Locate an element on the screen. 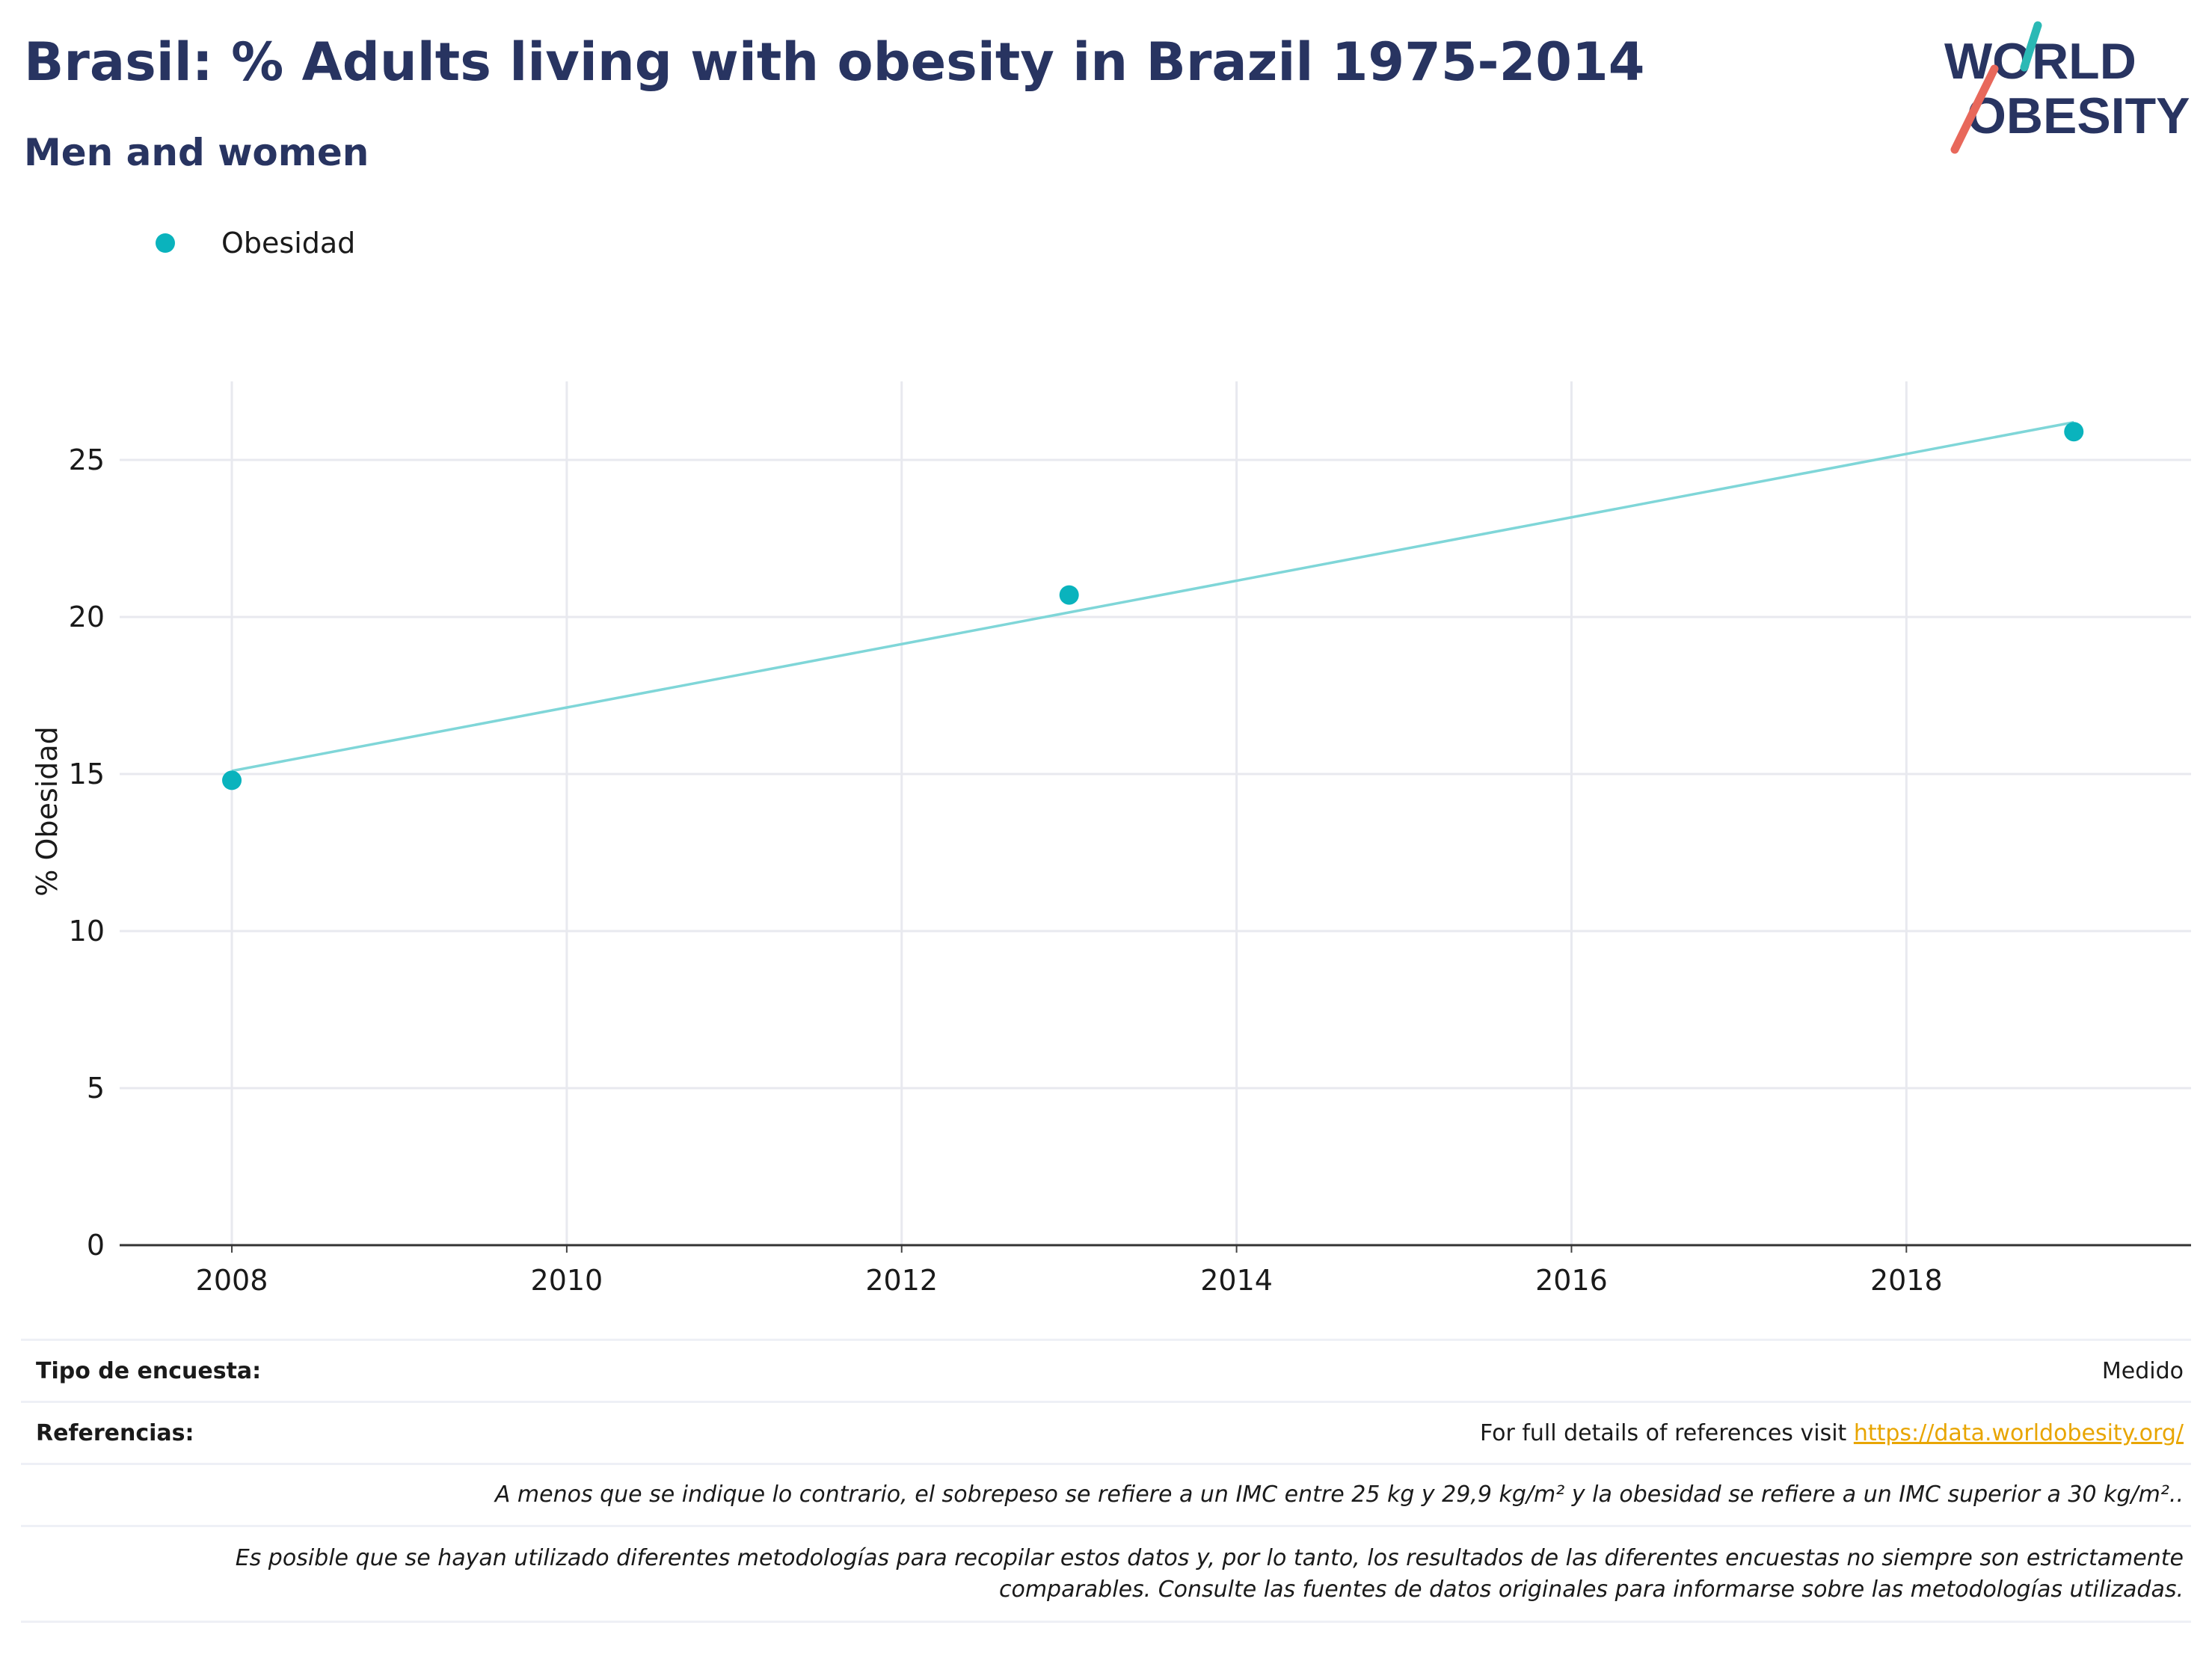 The image size is (2212, 1655). y-tick-label-5: 5 is located at coordinates (96, 1088).